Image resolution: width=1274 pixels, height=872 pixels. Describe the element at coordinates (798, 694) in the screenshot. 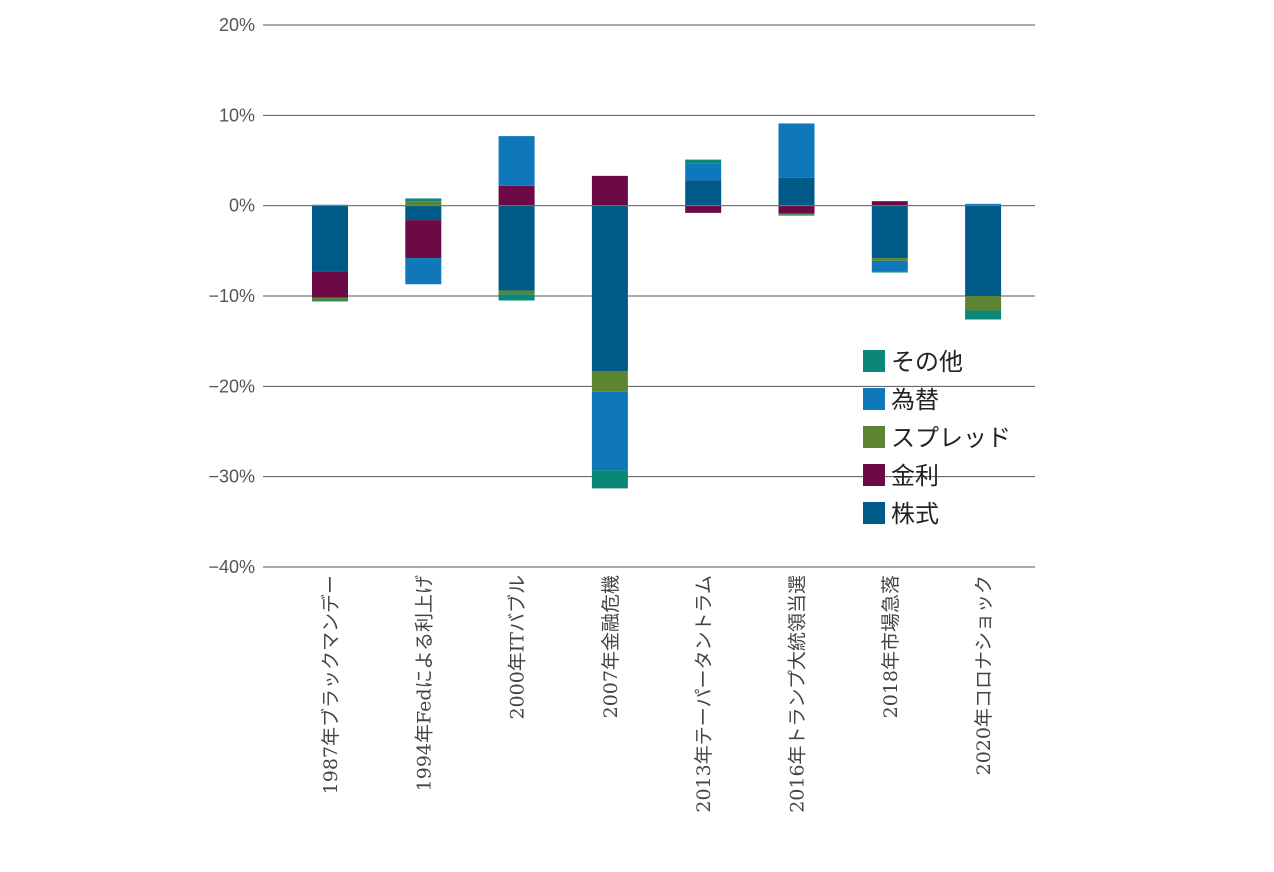

I see `x-tick-label: 2016年トランプ大統領当選` at that location.